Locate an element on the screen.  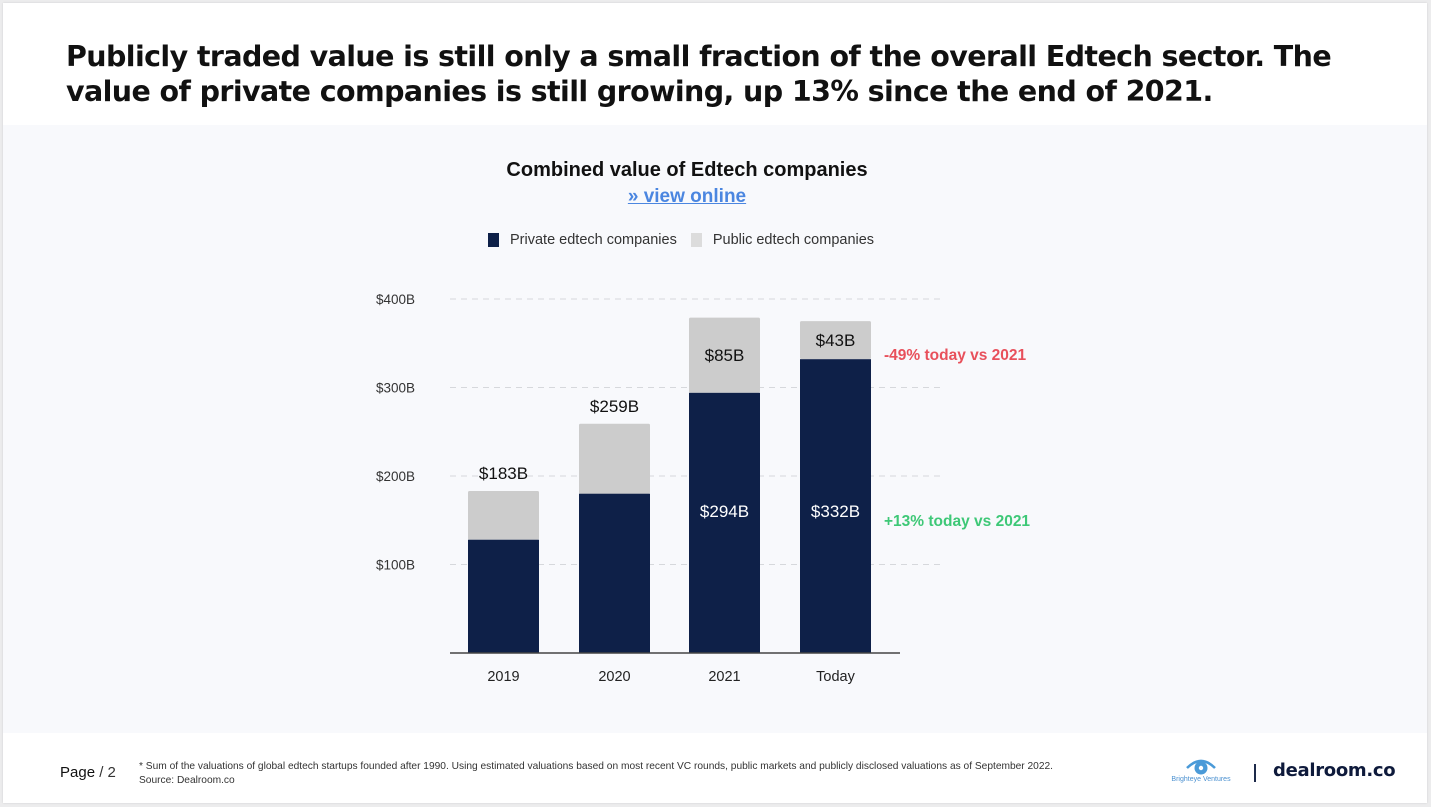
page-label: Page is located at coordinates (78, 772).